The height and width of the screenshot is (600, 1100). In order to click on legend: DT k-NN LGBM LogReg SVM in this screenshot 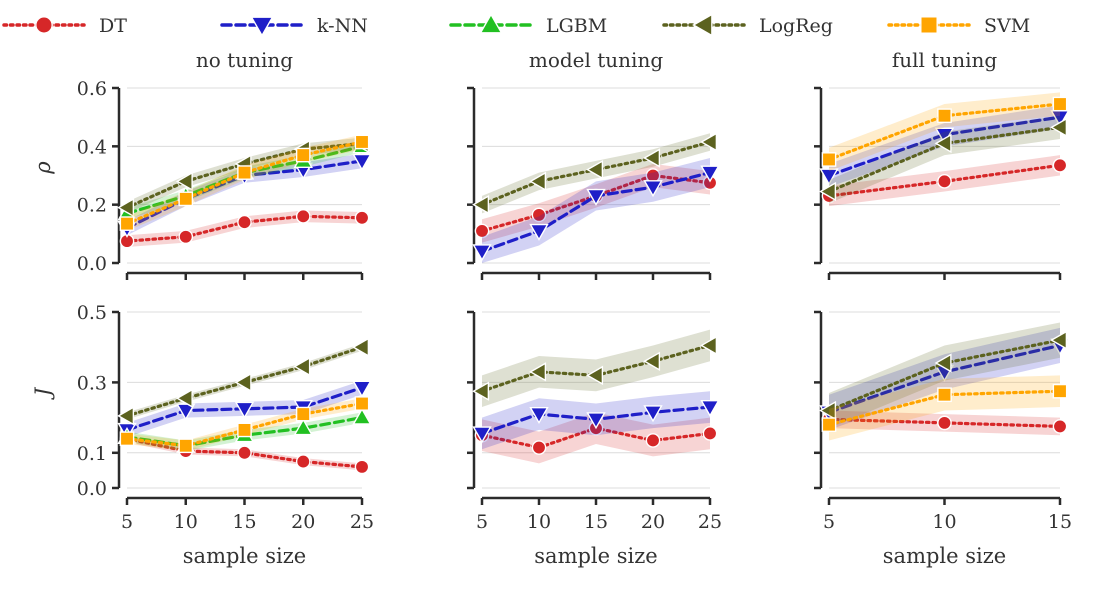, I will do `click(516, 25)`.